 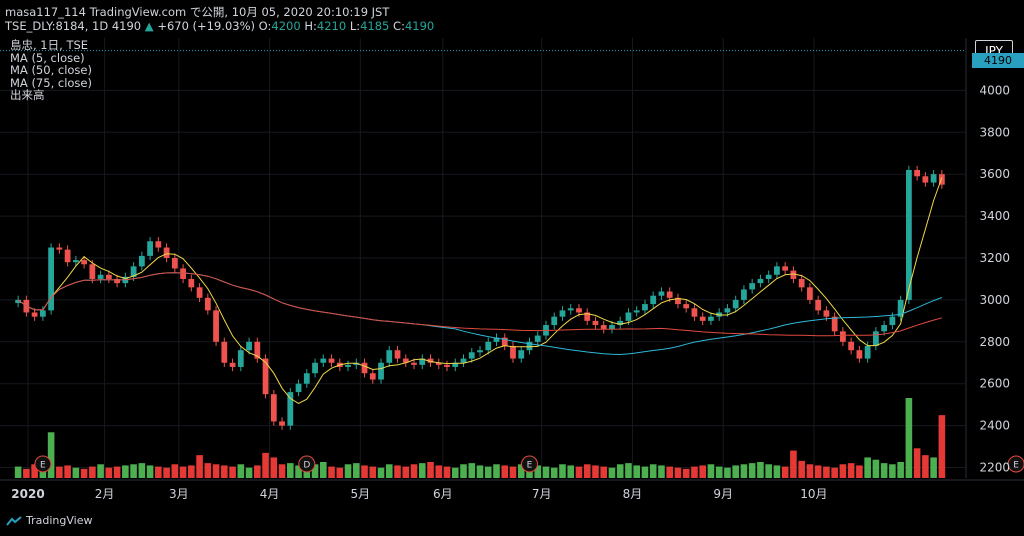 I want to click on legend-ma75: MA (75, close), so click(x=51, y=82).